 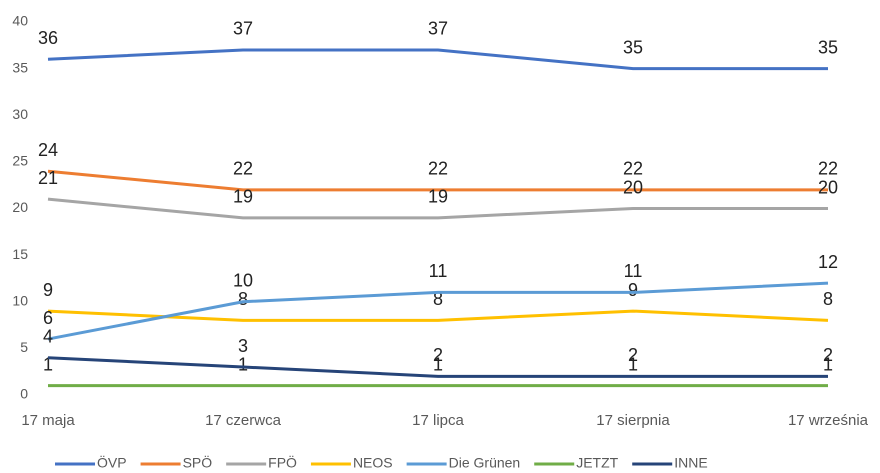 What do you see at coordinates (828, 262) in the screenshot?
I see `data-label: 12` at bounding box center [828, 262].